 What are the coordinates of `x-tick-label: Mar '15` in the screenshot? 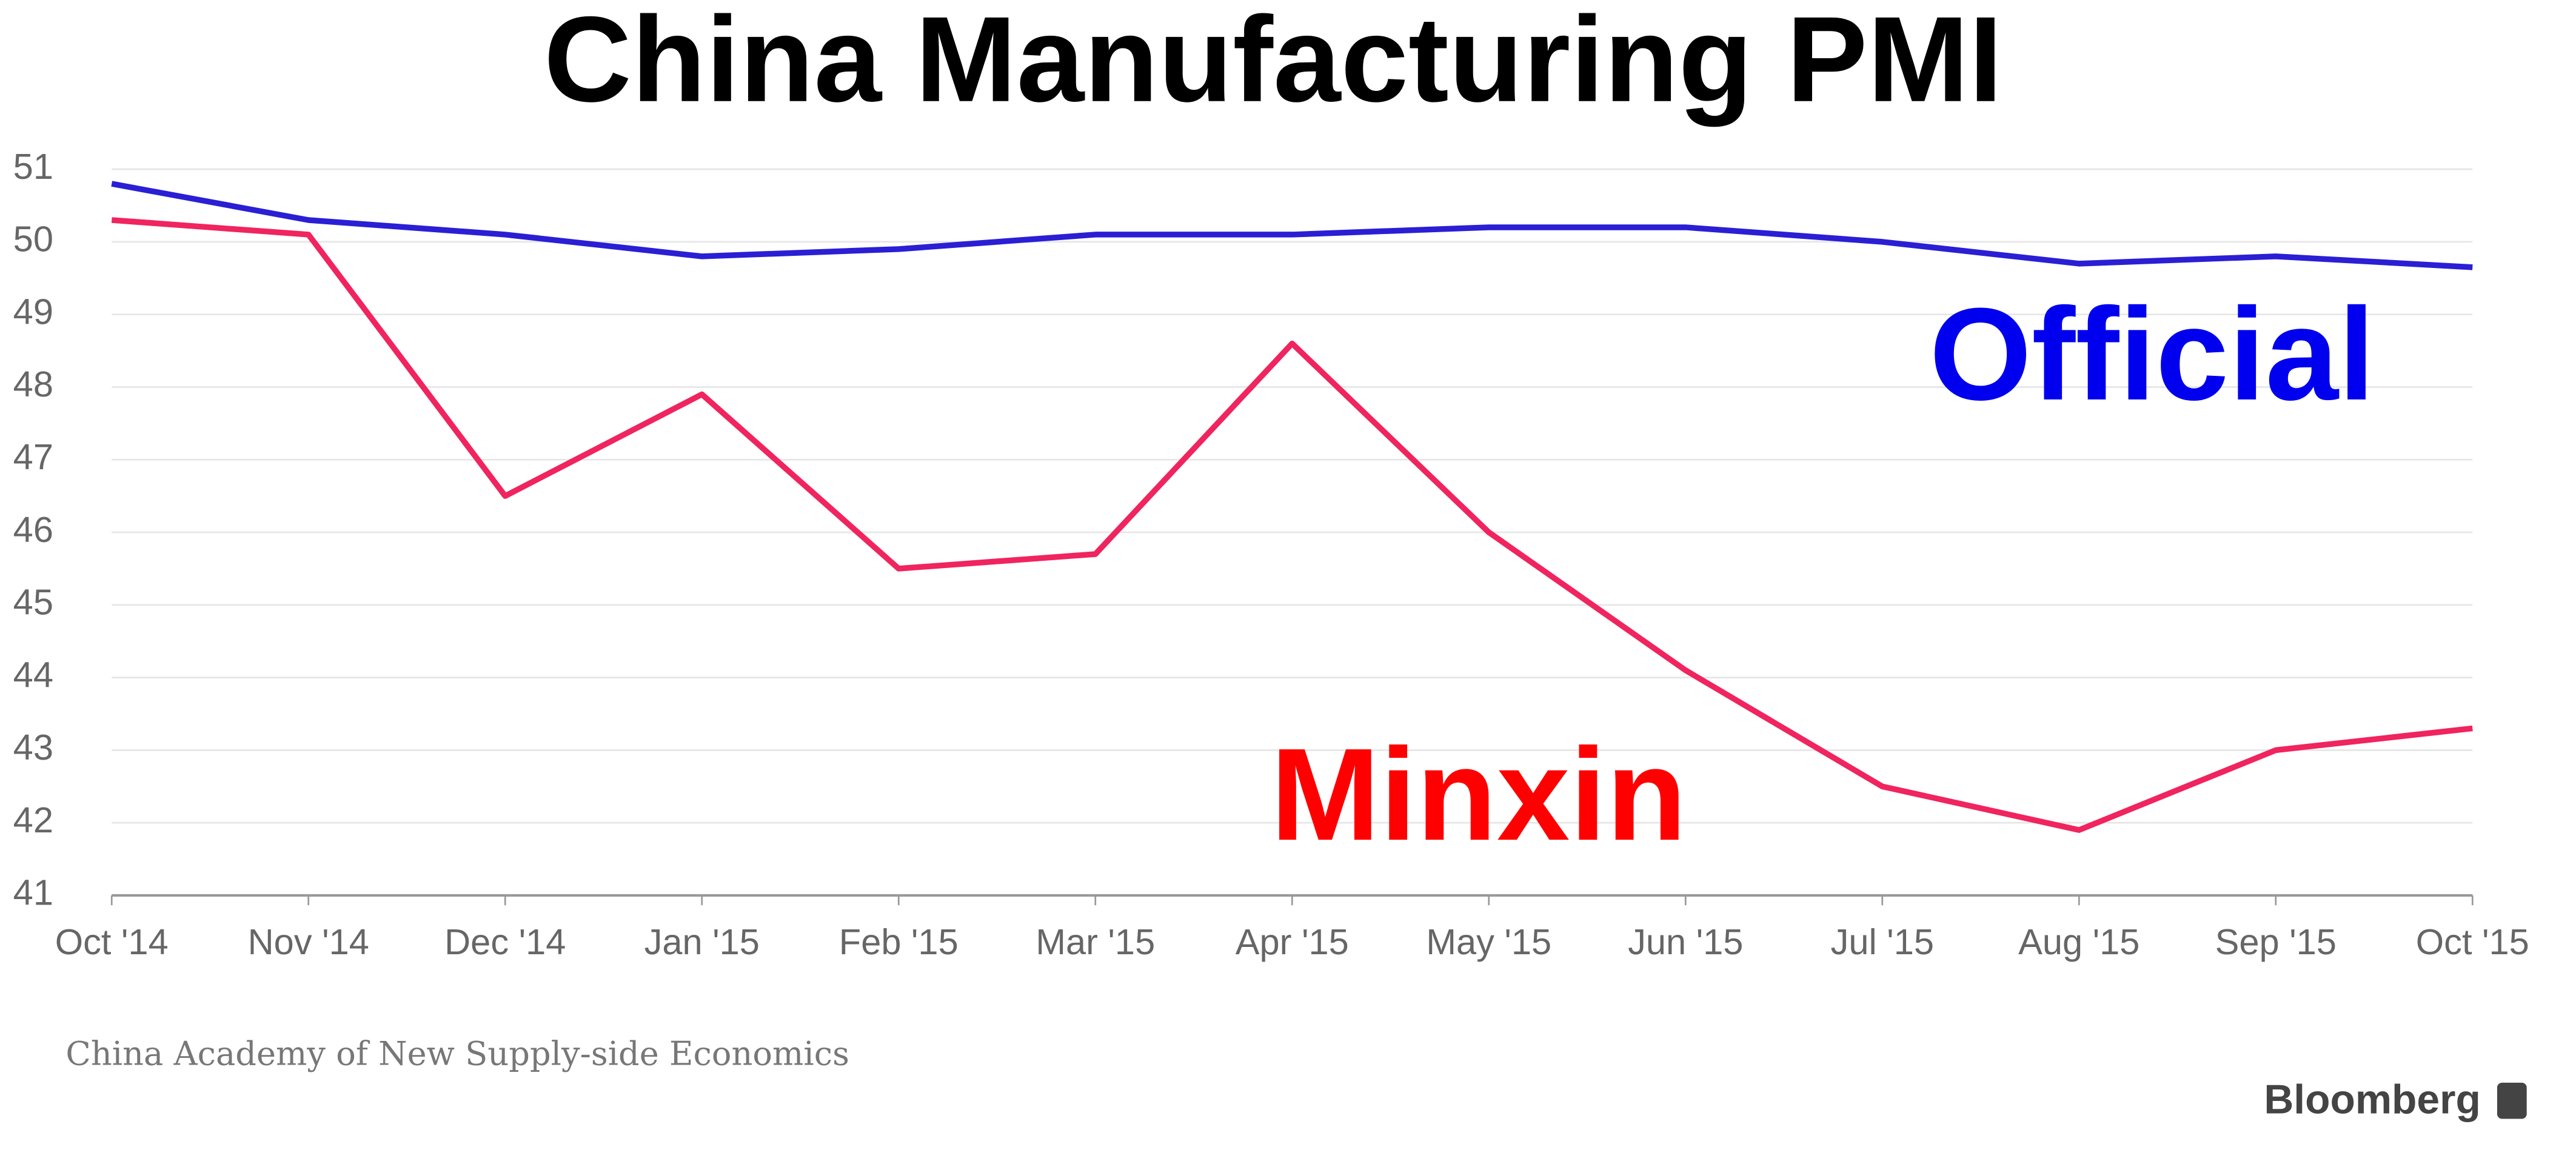 It's located at (1095, 941).